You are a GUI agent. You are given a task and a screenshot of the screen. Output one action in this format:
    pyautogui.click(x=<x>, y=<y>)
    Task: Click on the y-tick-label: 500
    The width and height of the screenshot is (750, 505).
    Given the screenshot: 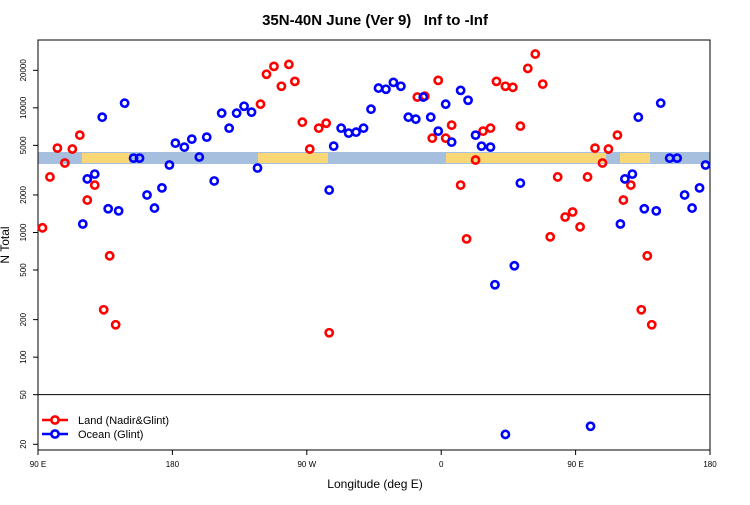 What is the action you would take?
    pyautogui.click(x=23, y=270)
    